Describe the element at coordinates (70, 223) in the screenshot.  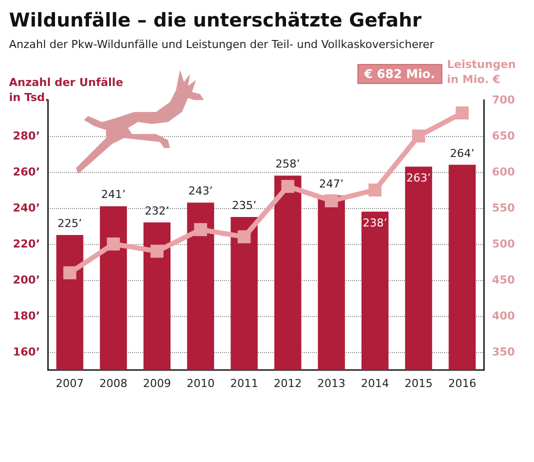
I see `data-label: 225’` at that location.